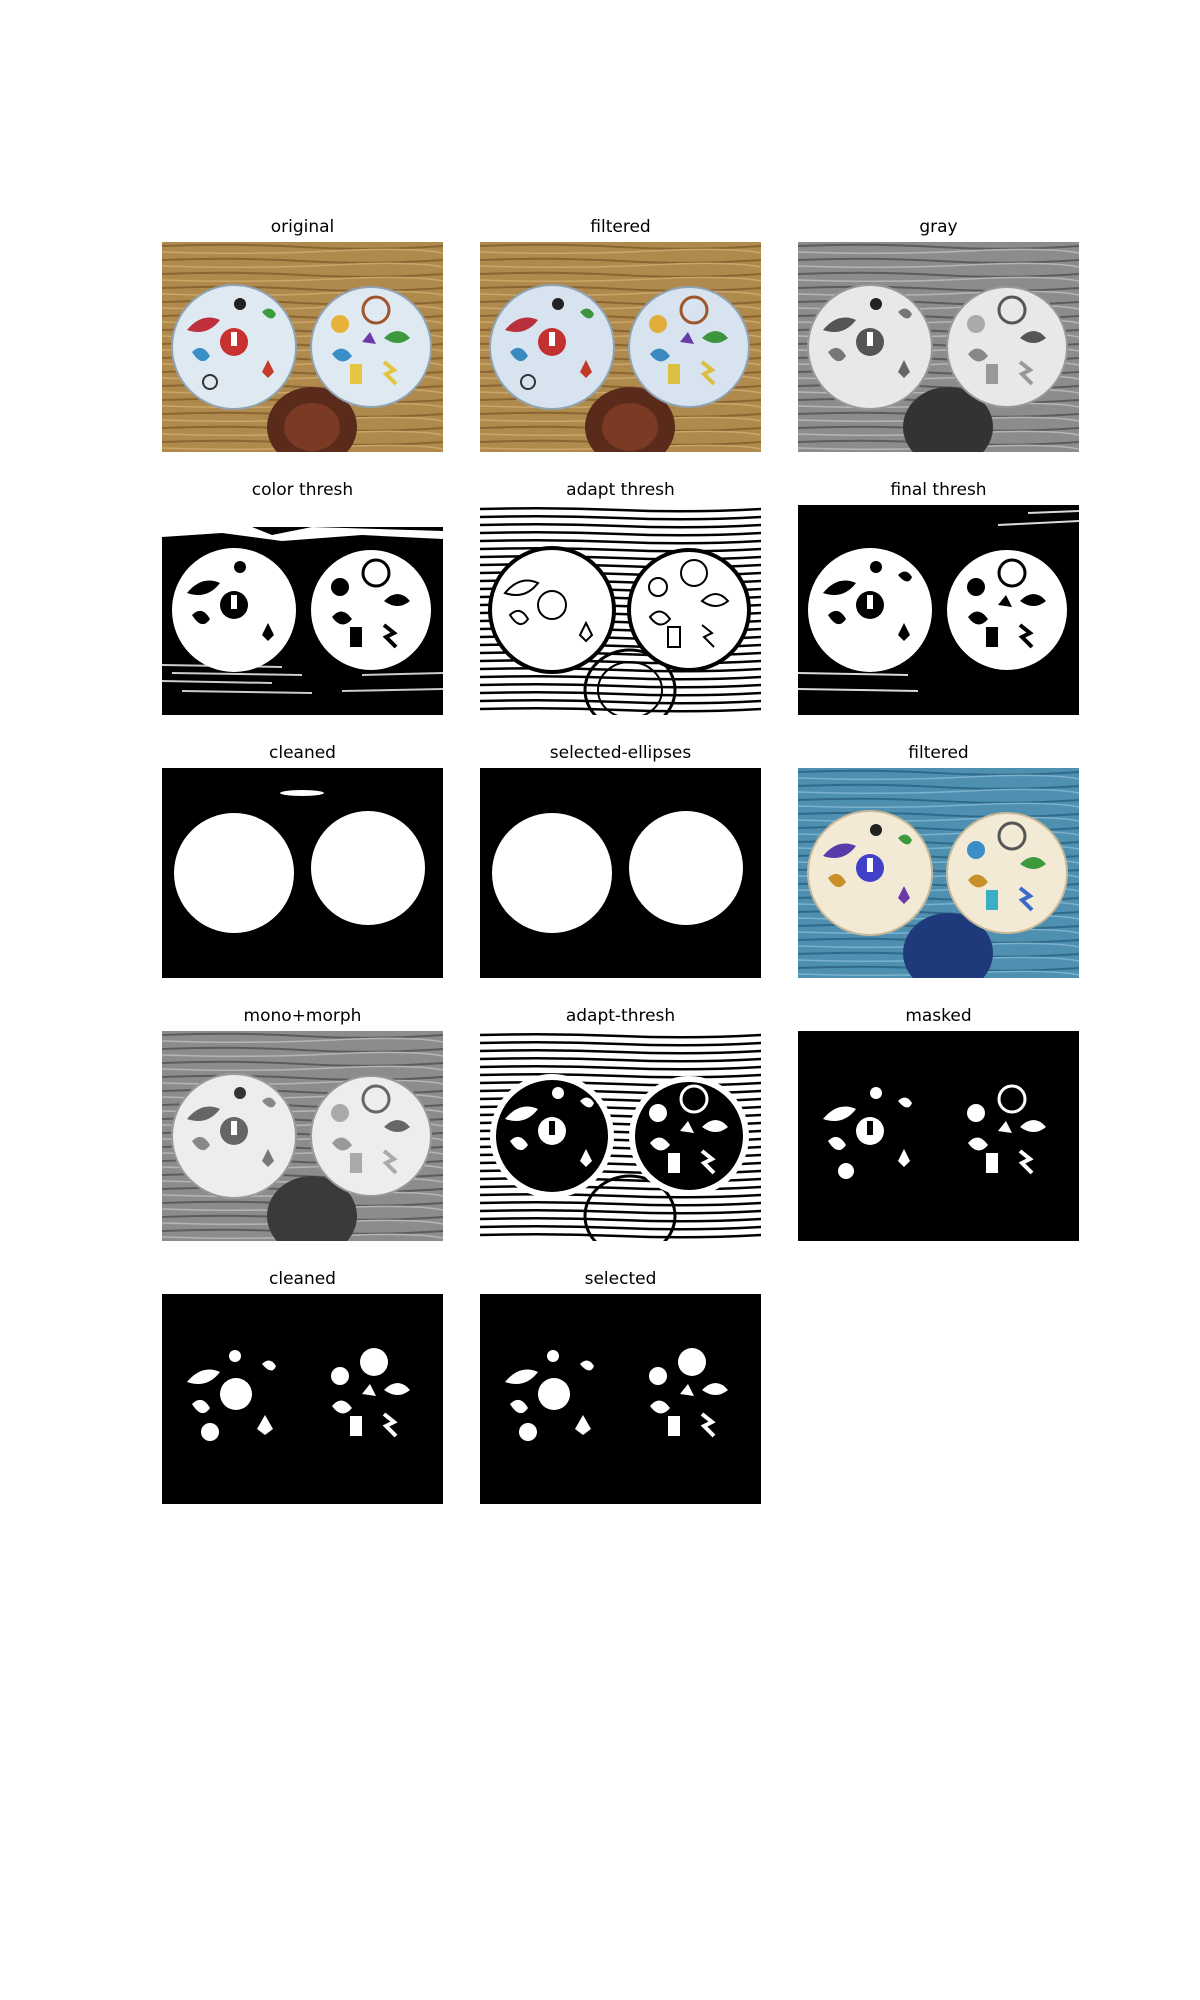 This screenshot has width=1200, height=2000. I want to click on original-photo, so click(302, 347).